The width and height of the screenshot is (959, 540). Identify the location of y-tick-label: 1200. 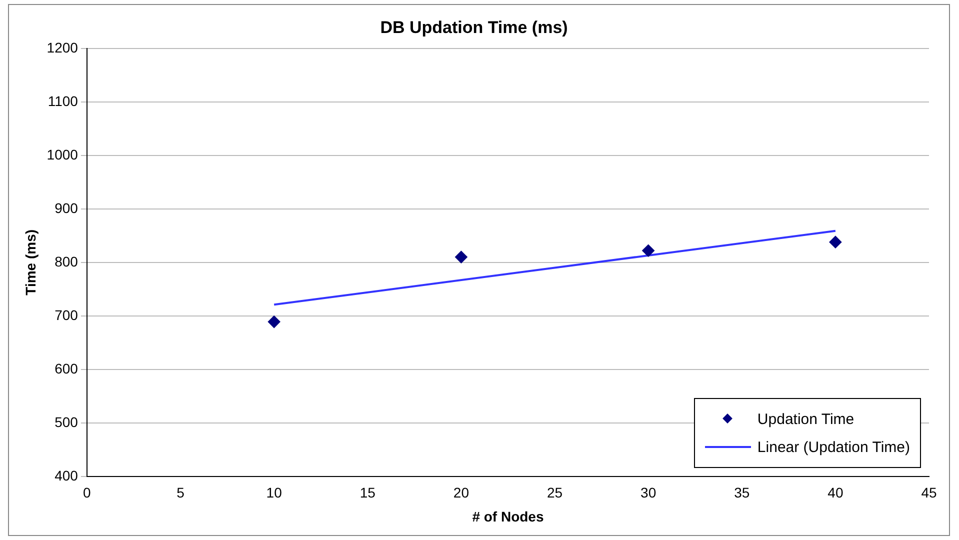
(62, 47).